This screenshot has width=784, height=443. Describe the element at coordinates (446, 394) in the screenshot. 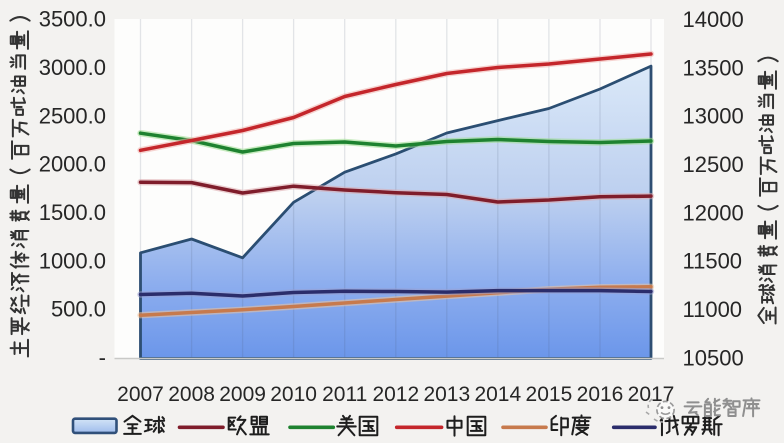

I see `svg-text: 2013` at that location.